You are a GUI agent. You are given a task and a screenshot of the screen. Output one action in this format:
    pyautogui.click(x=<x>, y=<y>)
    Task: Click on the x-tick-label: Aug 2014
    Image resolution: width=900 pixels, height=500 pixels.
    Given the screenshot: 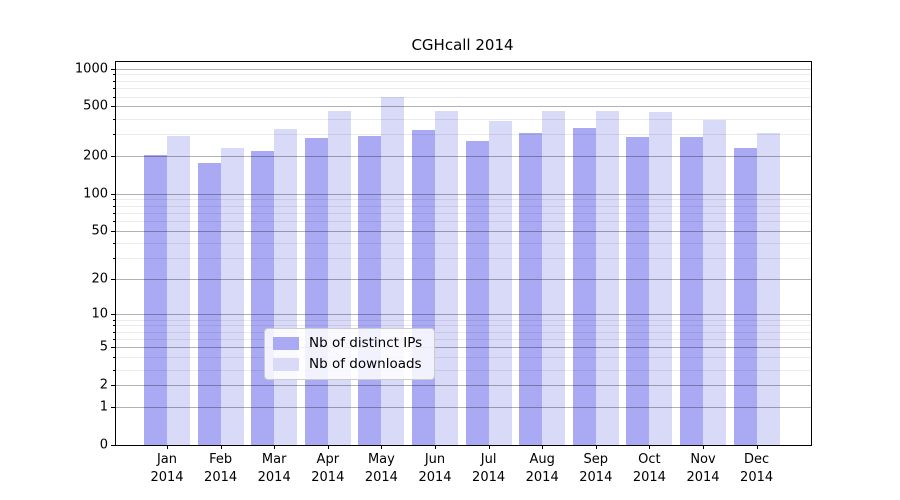 What is the action you would take?
    pyautogui.click(x=542, y=469)
    